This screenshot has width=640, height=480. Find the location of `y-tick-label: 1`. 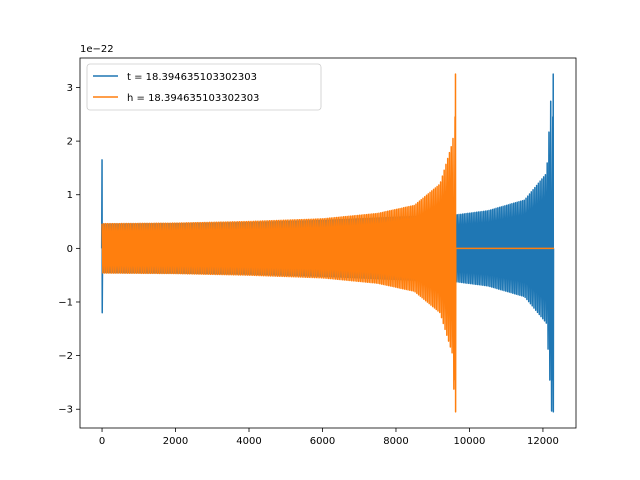

y-tick-label: 1 is located at coordinates (70, 195).